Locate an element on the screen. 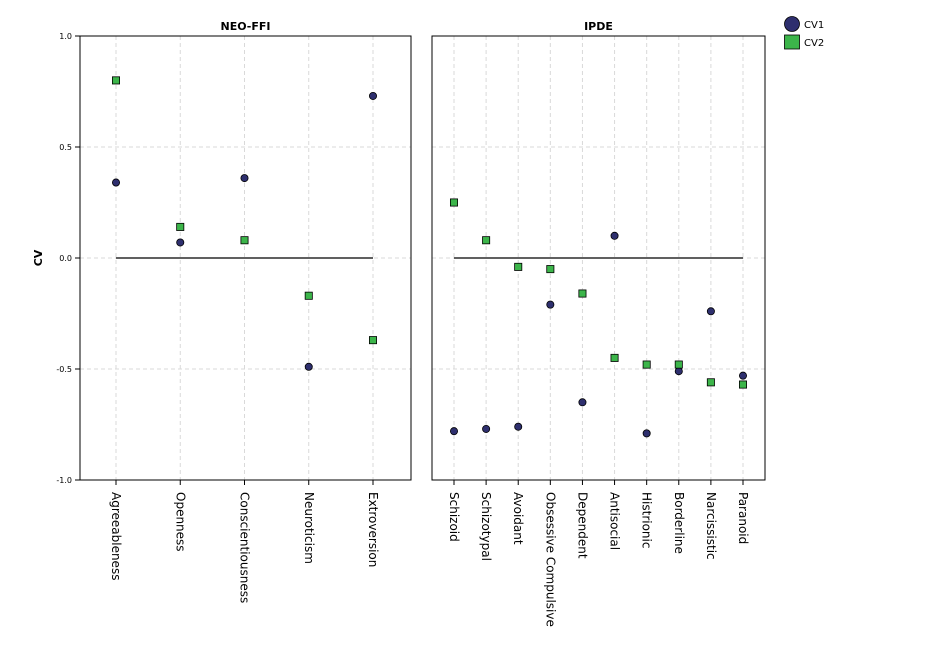  x-tick-label: Antisocial is located at coordinates (615, 521).